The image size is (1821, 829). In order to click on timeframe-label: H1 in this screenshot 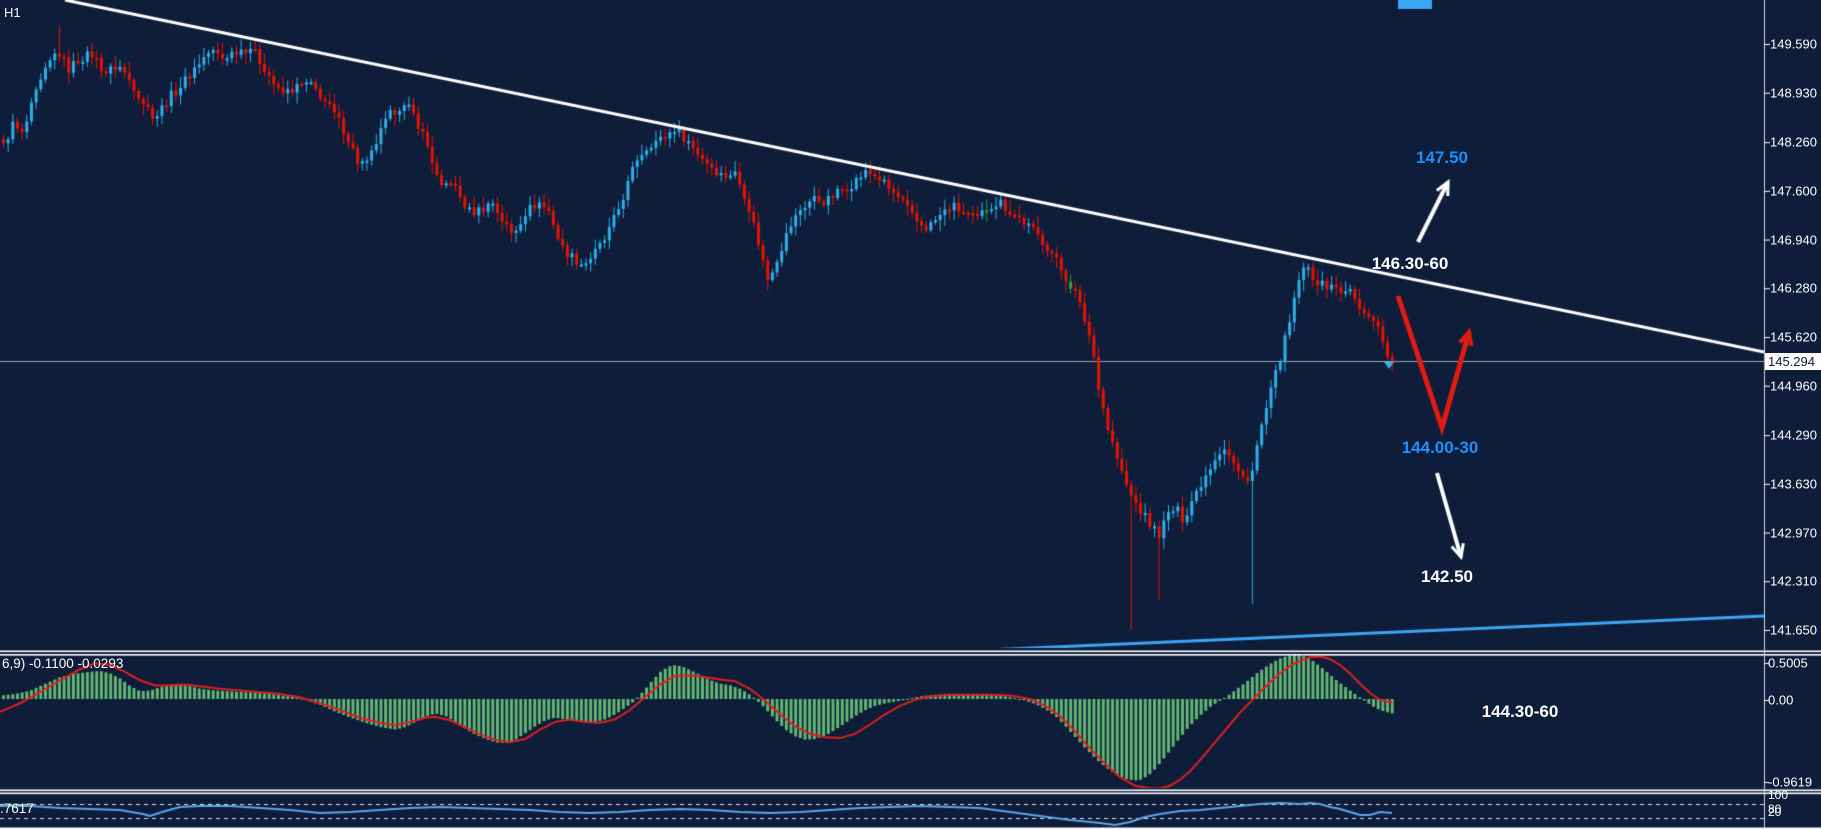, I will do `click(12, 12)`.